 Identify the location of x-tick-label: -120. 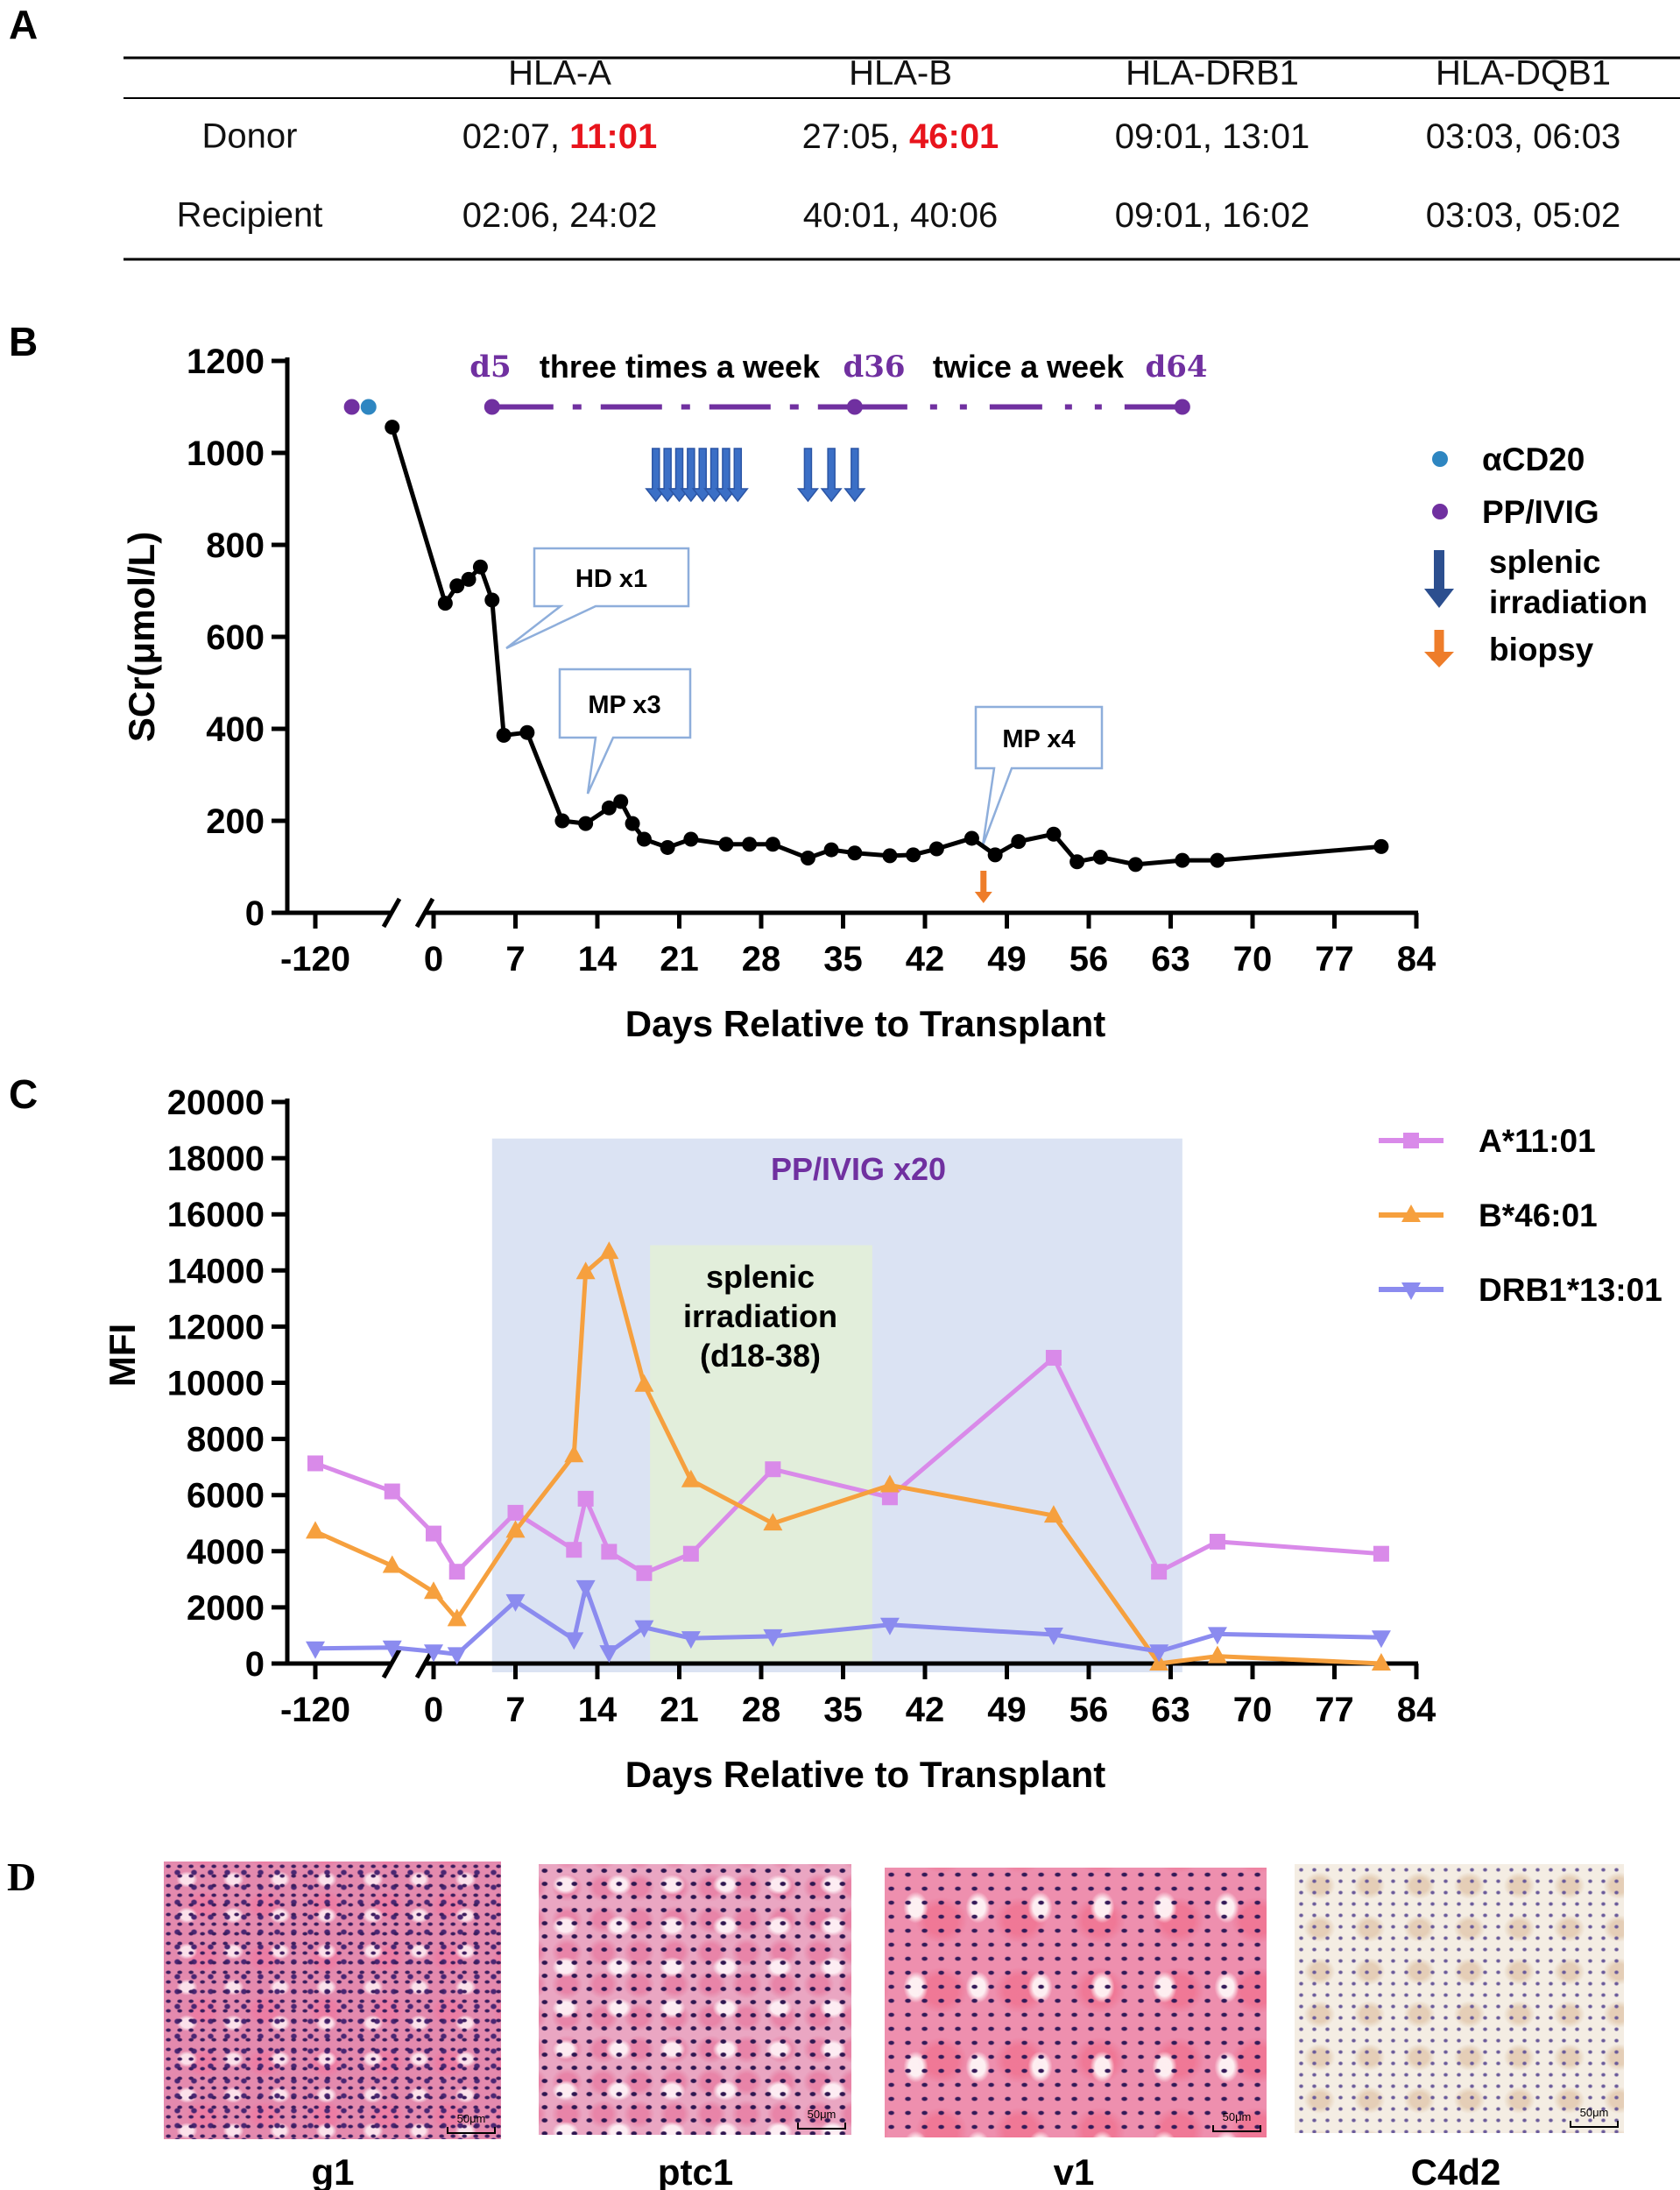
(315, 959).